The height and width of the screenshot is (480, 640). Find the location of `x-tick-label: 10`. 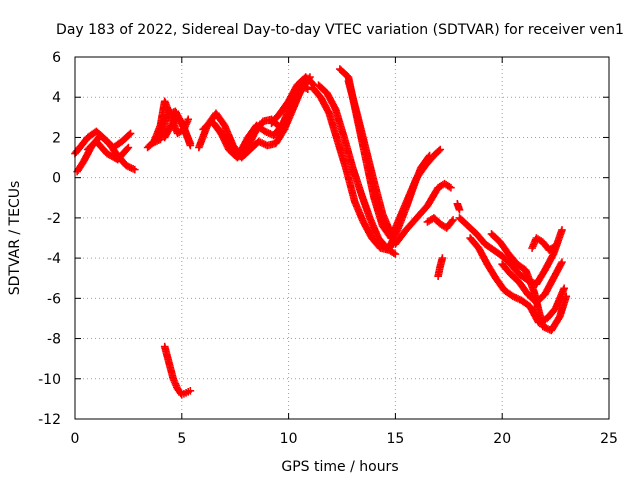

x-tick-label: 10 is located at coordinates (289, 439).